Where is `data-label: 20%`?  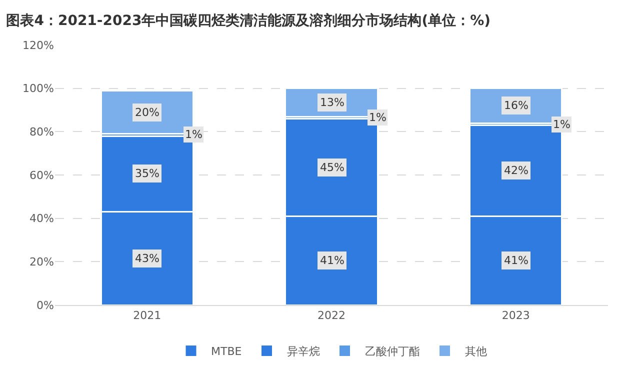
data-label: 20% is located at coordinates (147, 112).